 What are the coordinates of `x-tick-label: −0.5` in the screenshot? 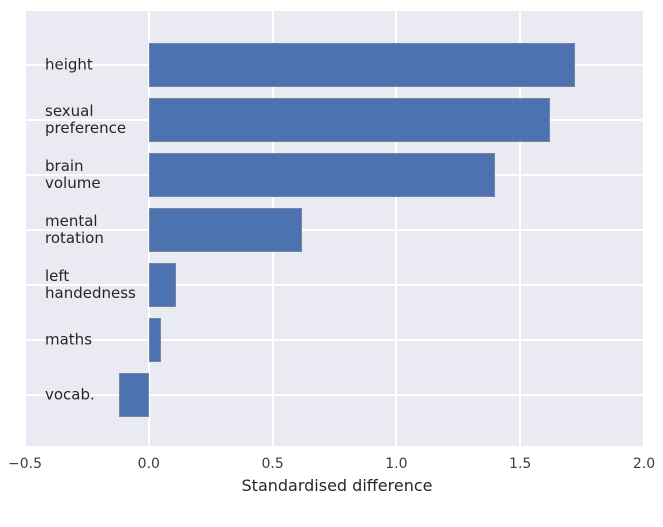 It's located at (25, 464).